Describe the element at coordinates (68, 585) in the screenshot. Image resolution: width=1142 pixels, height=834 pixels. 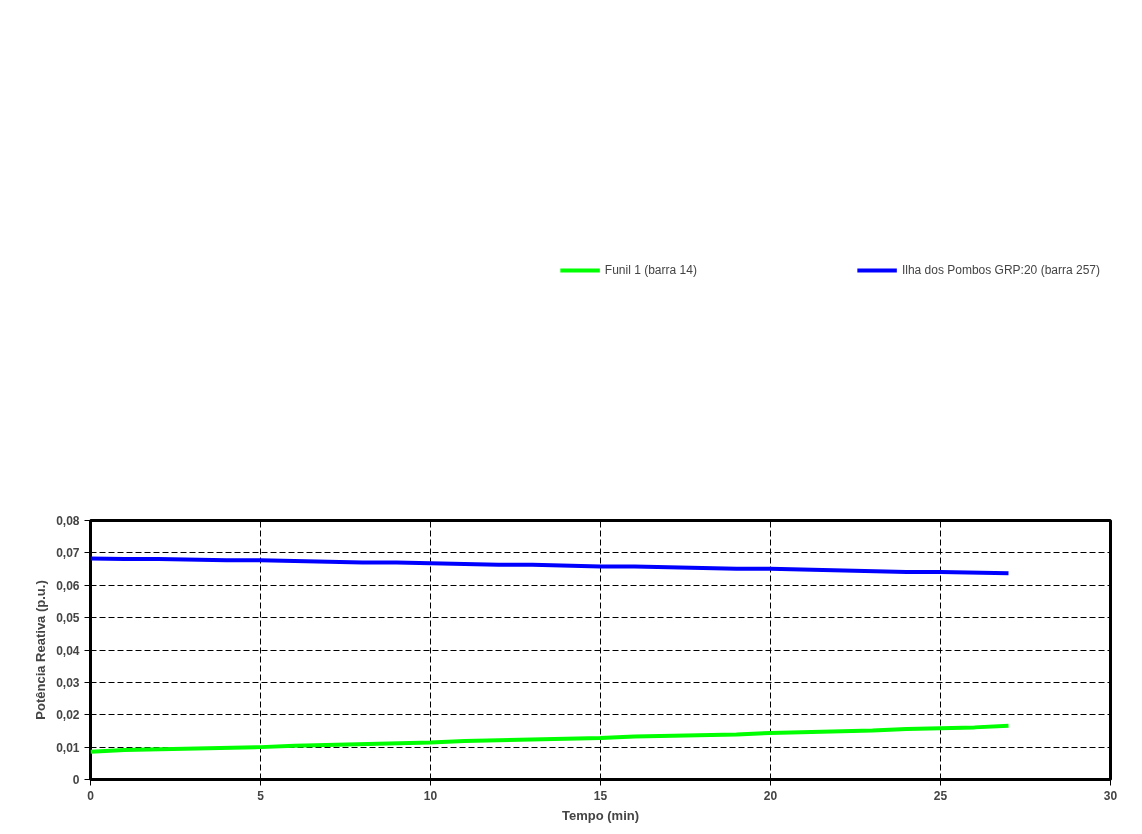
I see `y-tick-label: 0,06` at that location.